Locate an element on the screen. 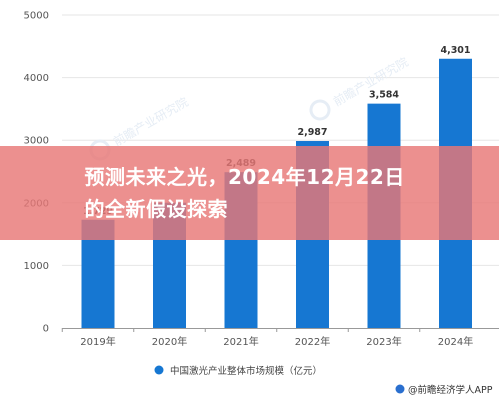 The width and height of the screenshot is (499, 401). source-logo-icon is located at coordinates (400, 389).